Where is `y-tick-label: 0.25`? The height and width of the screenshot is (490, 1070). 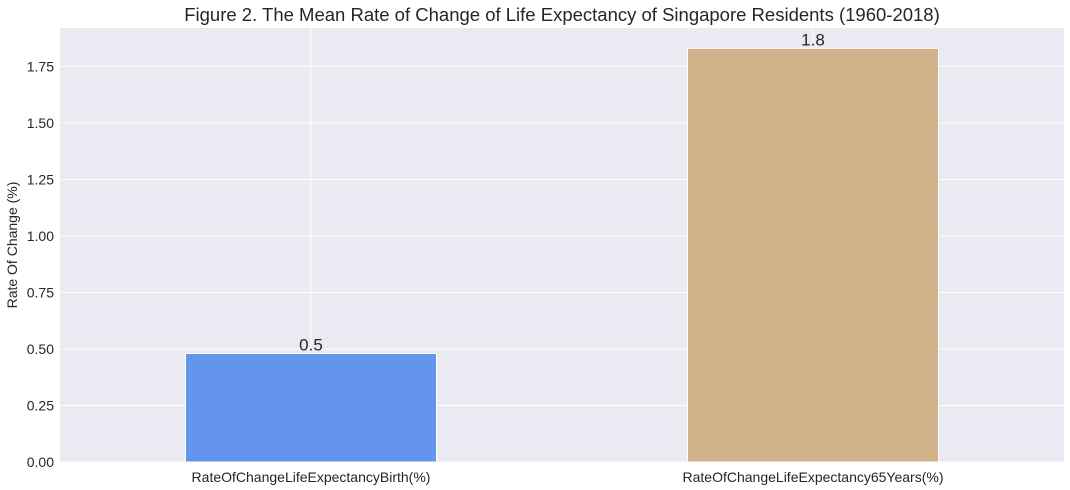 y-tick-label: 0.25 is located at coordinates (40, 405).